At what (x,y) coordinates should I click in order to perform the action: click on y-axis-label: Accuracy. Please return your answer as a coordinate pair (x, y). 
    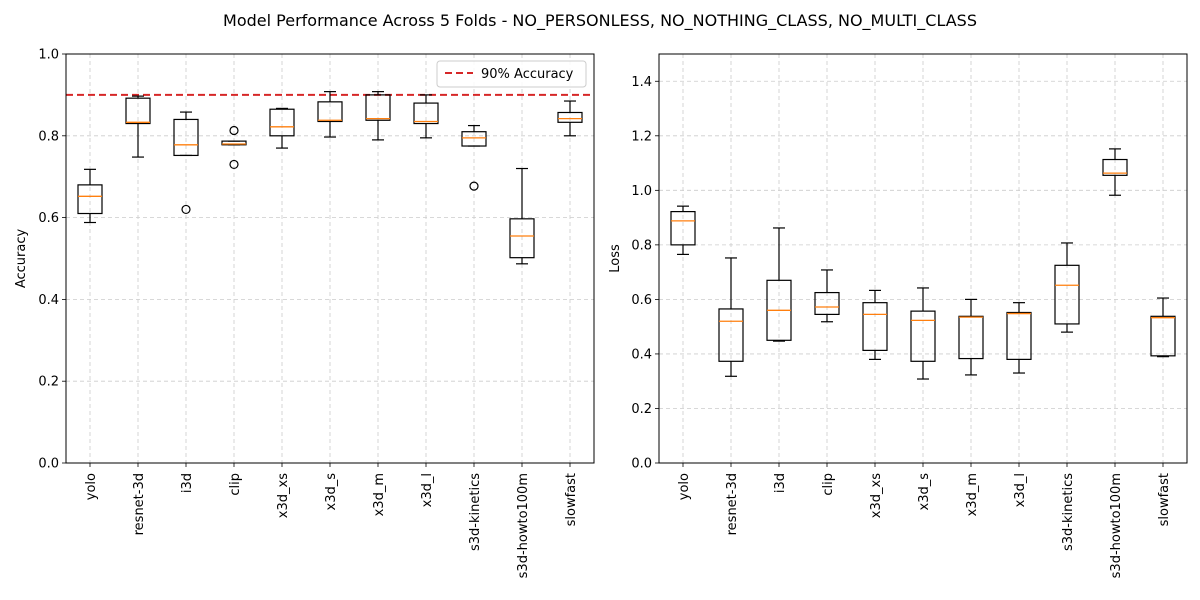
    Looking at the image, I should click on (21, 259).